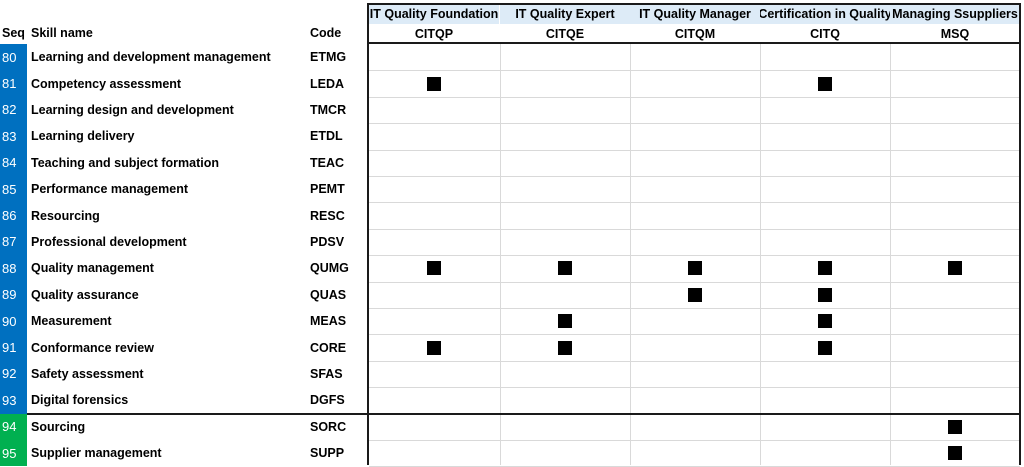 This screenshot has width=1024, height=467. What do you see at coordinates (13, 321) in the screenshot?
I see `seq-cell: 90` at bounding box center [13, 321].